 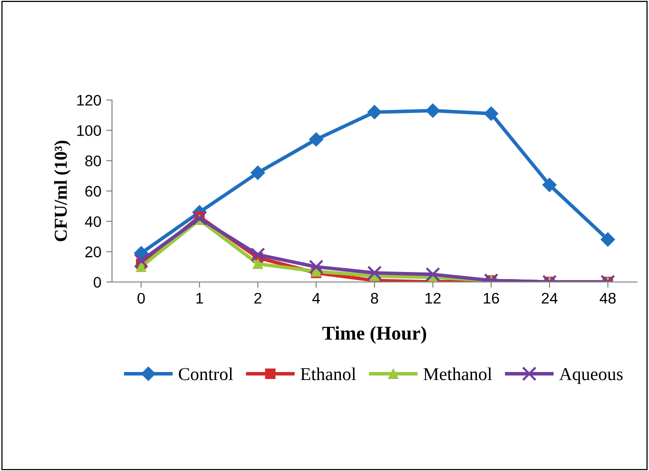 What do you see at coordinates (89, 100) in the screenshot?
I see `y-tick-label: 120` at bounding box center [89, 100].